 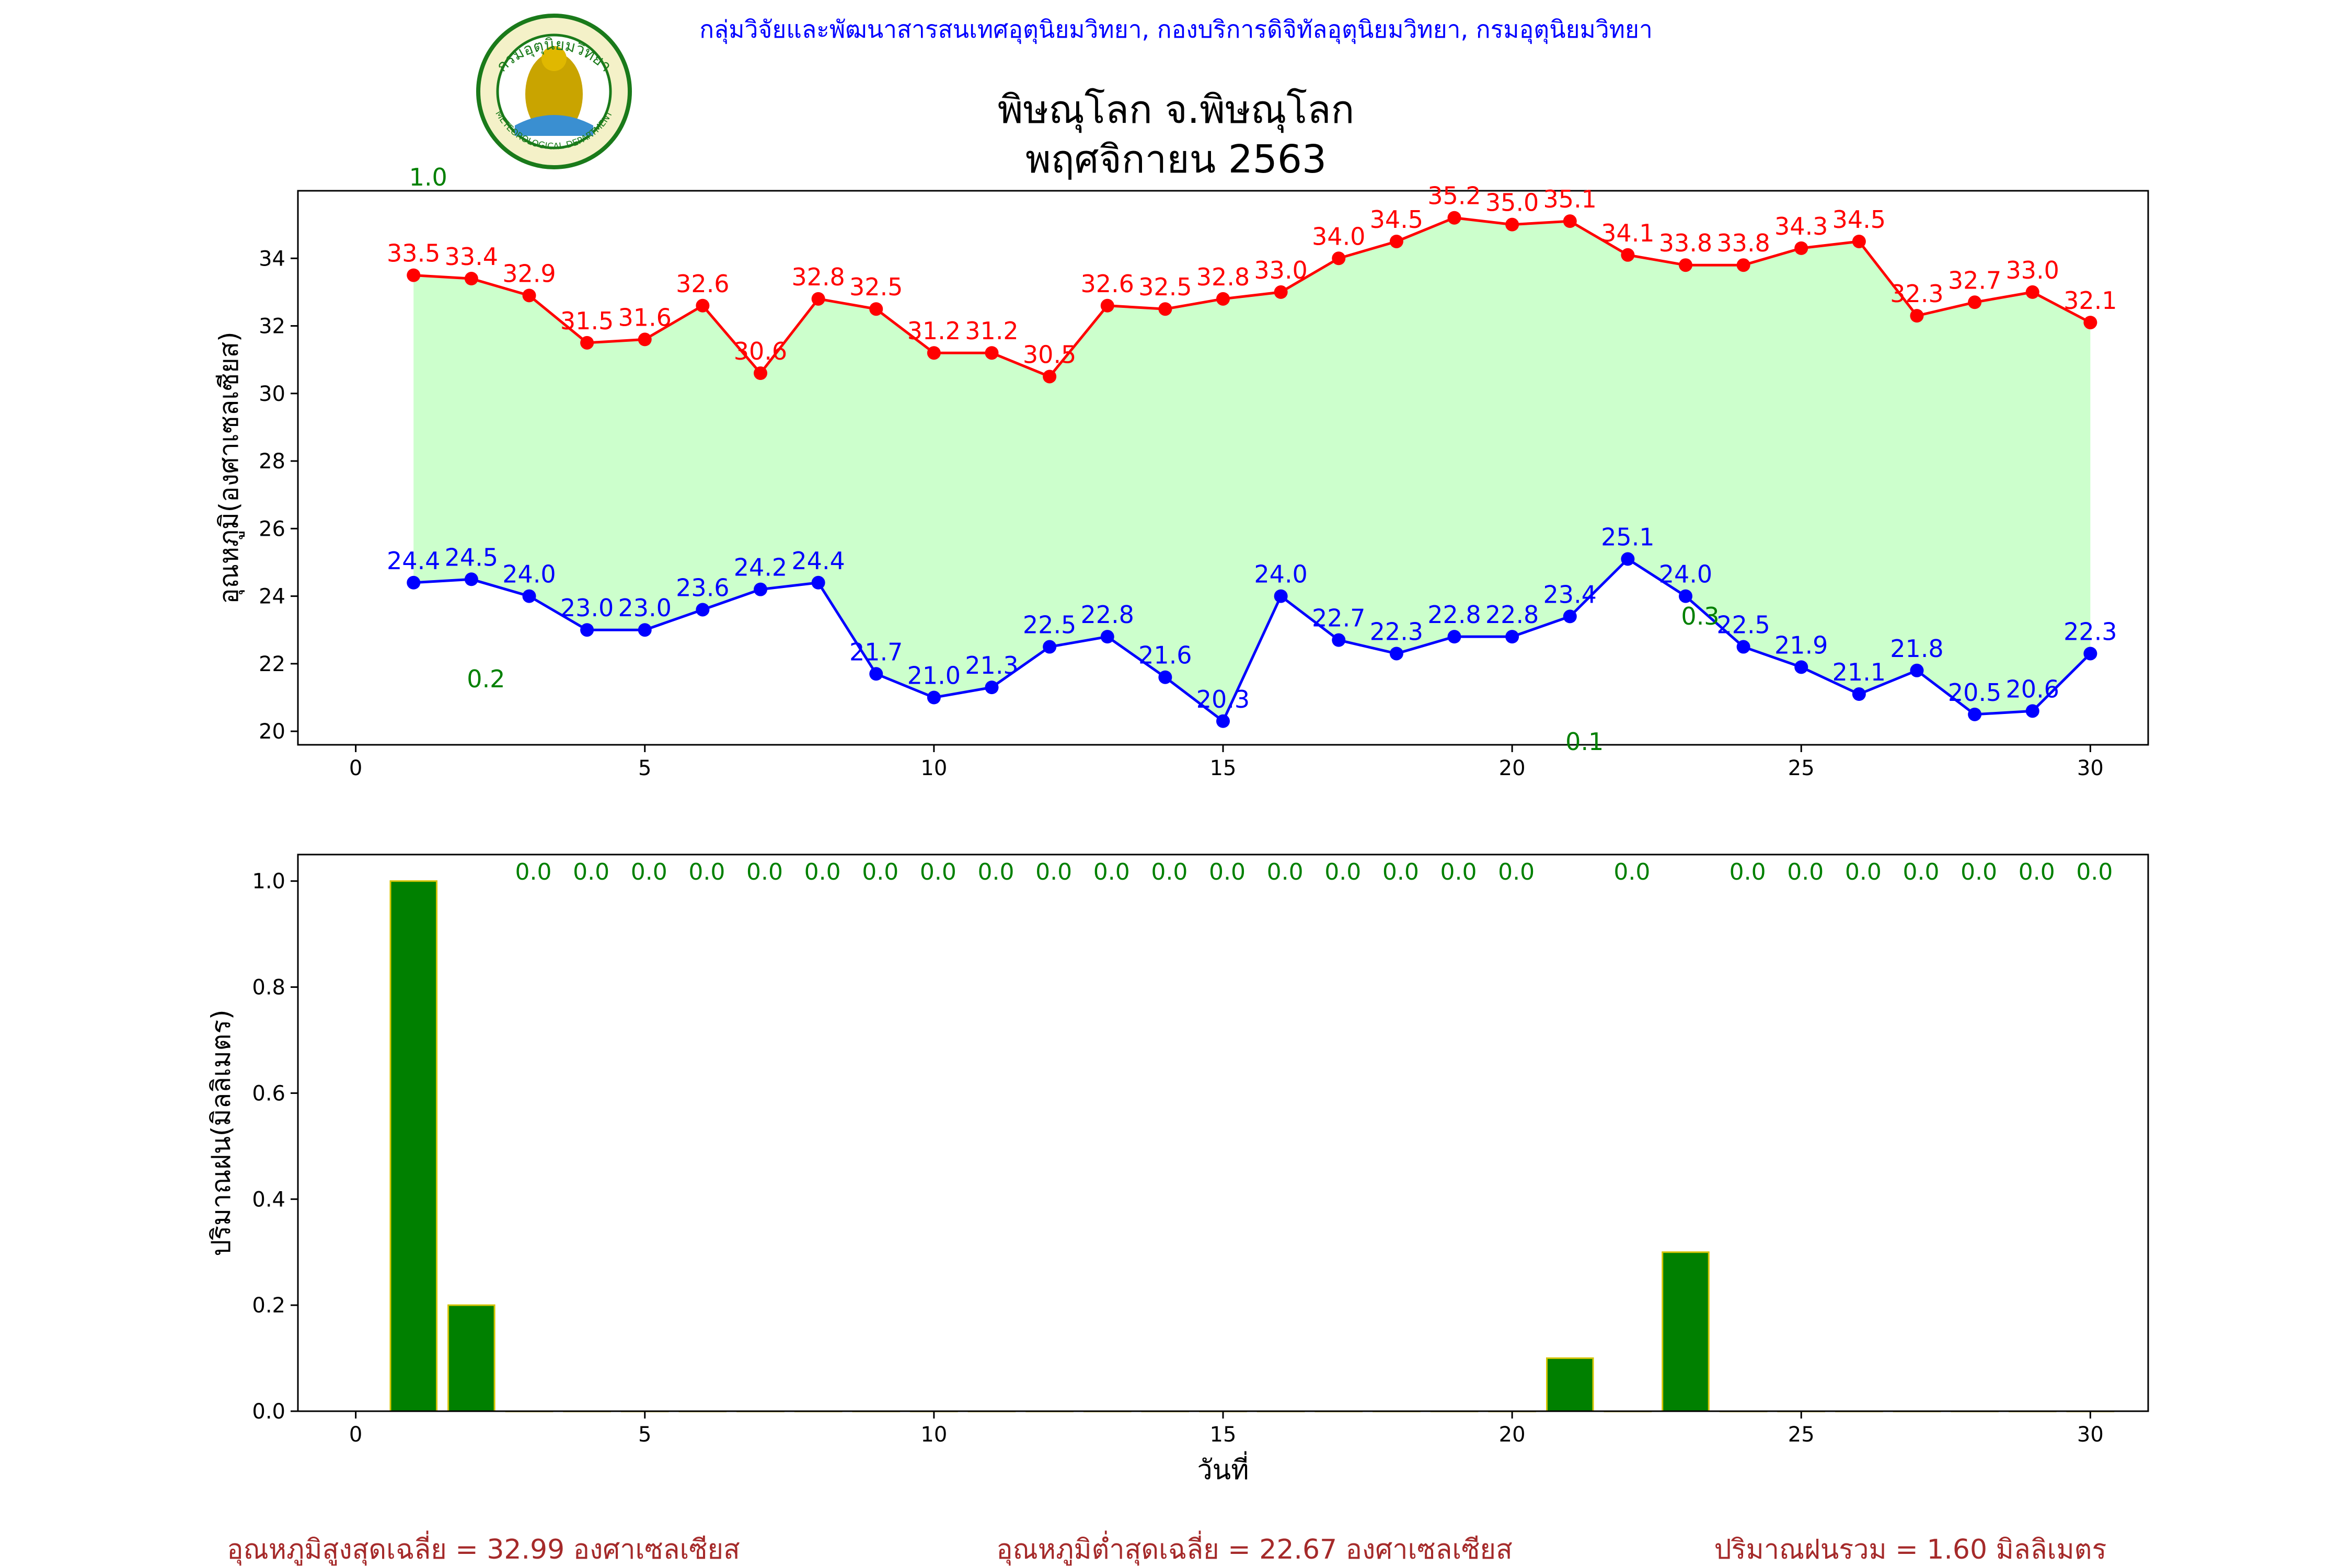 I want to click on logo-water, so click(x=554, y=125).